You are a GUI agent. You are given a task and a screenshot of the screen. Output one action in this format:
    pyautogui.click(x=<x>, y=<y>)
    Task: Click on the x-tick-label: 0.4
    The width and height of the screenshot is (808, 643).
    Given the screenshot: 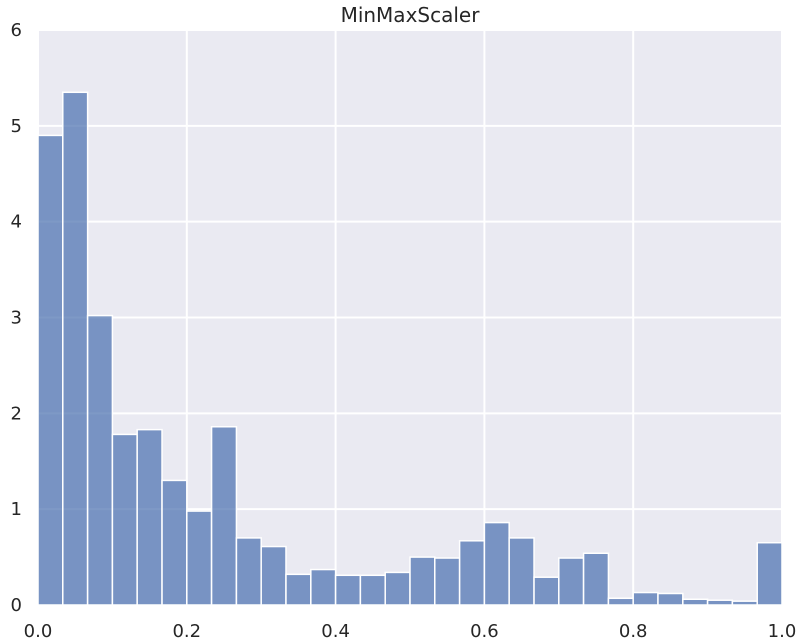 What is the action you would take?
    pyautogui.click(x=335, y=631)
    